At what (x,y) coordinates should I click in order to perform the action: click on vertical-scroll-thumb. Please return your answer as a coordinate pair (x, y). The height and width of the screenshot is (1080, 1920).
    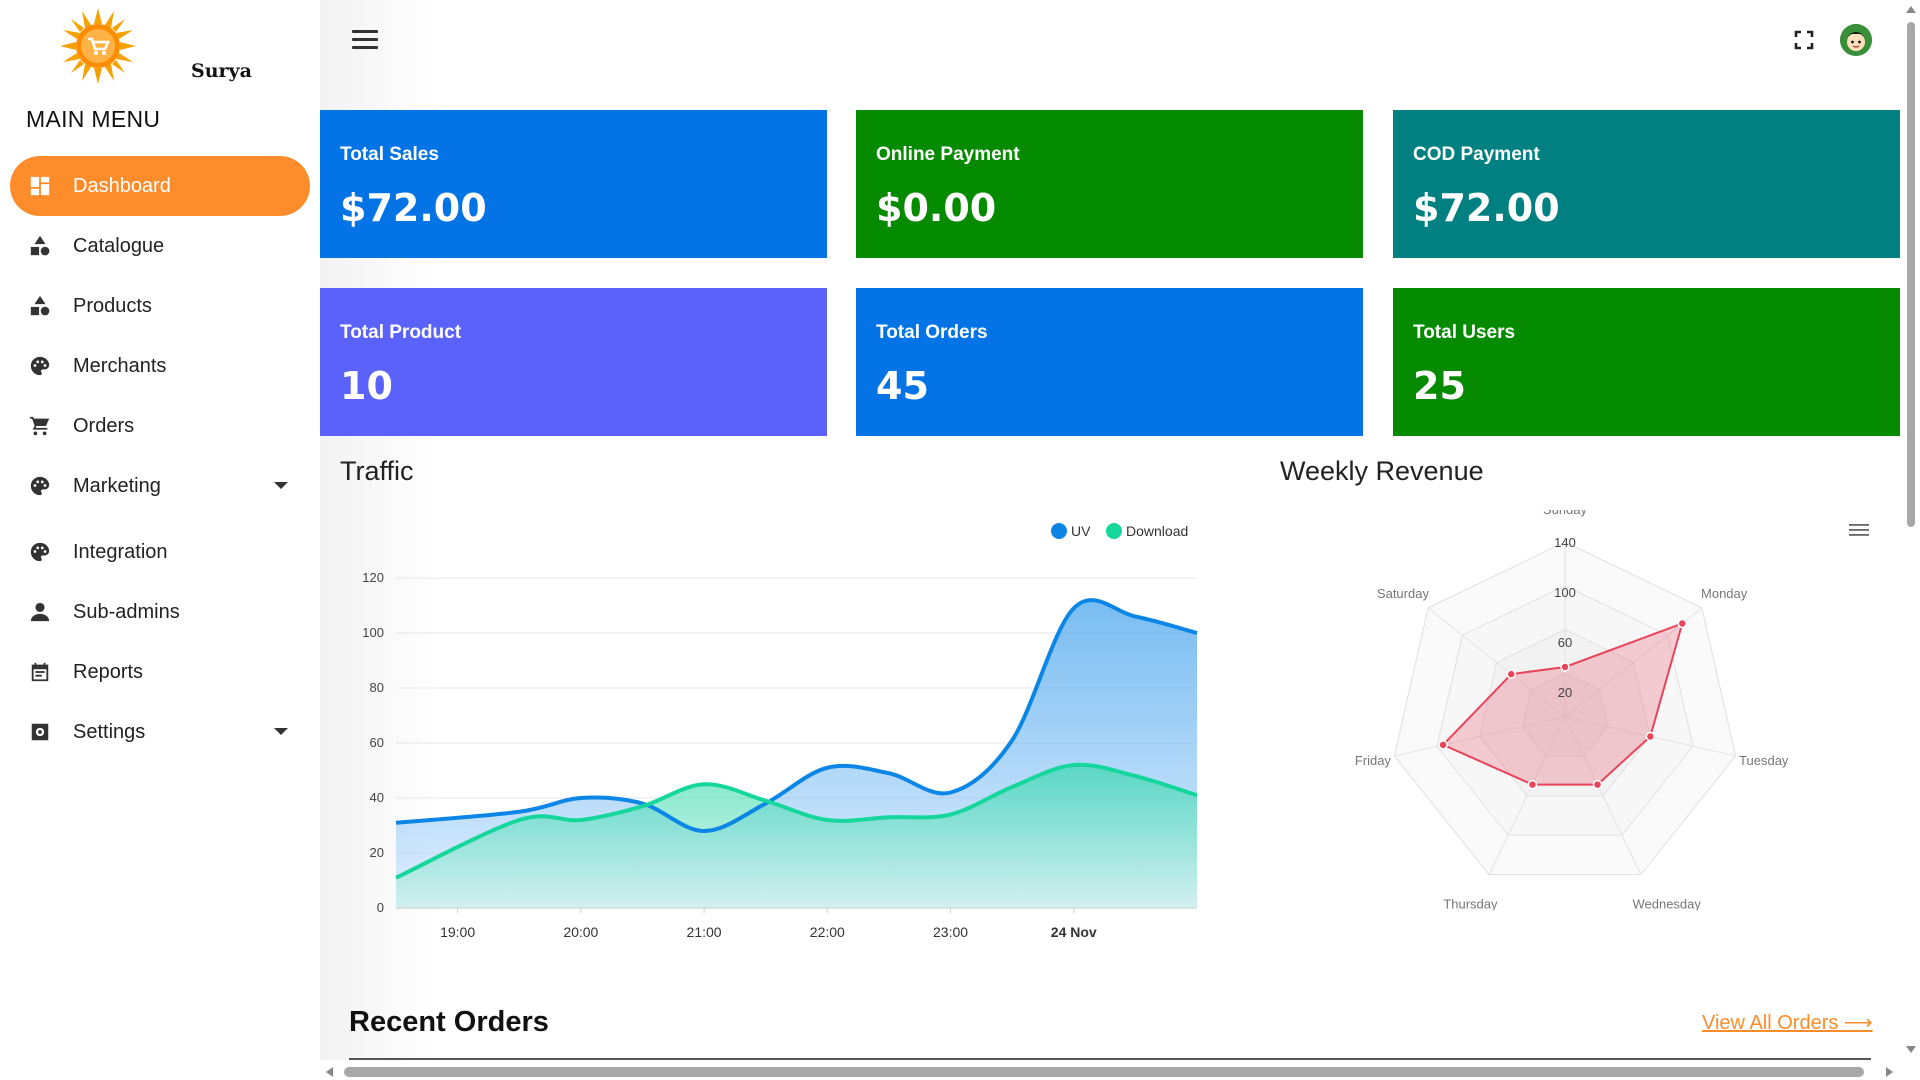
    Looking at the image, I should click on (1911, 274).